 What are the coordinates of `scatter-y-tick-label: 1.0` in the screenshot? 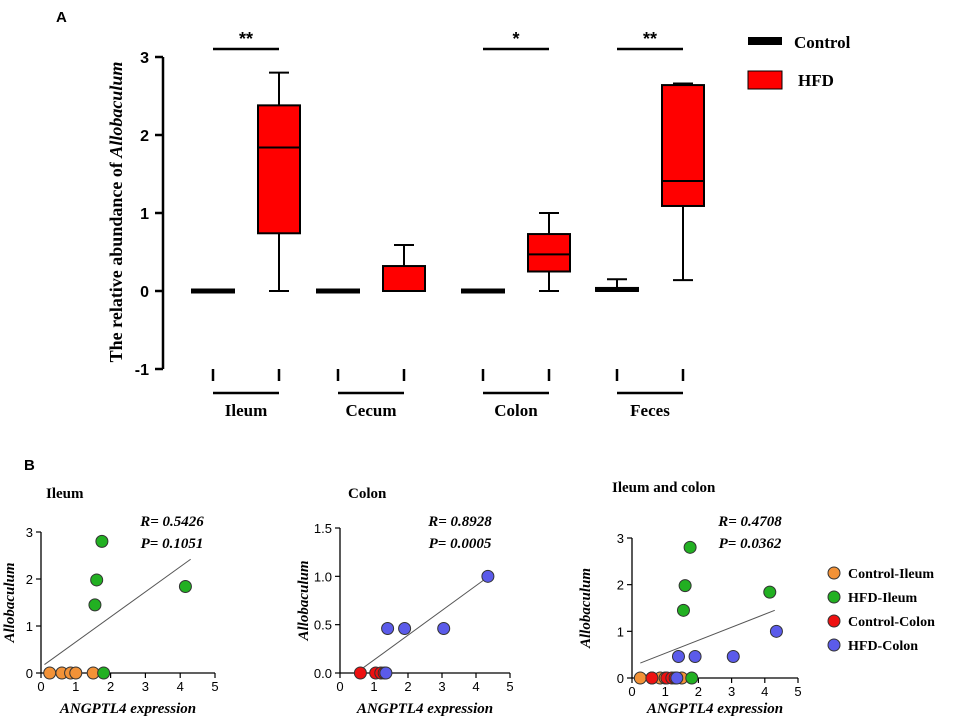 It's located at (323, 576).